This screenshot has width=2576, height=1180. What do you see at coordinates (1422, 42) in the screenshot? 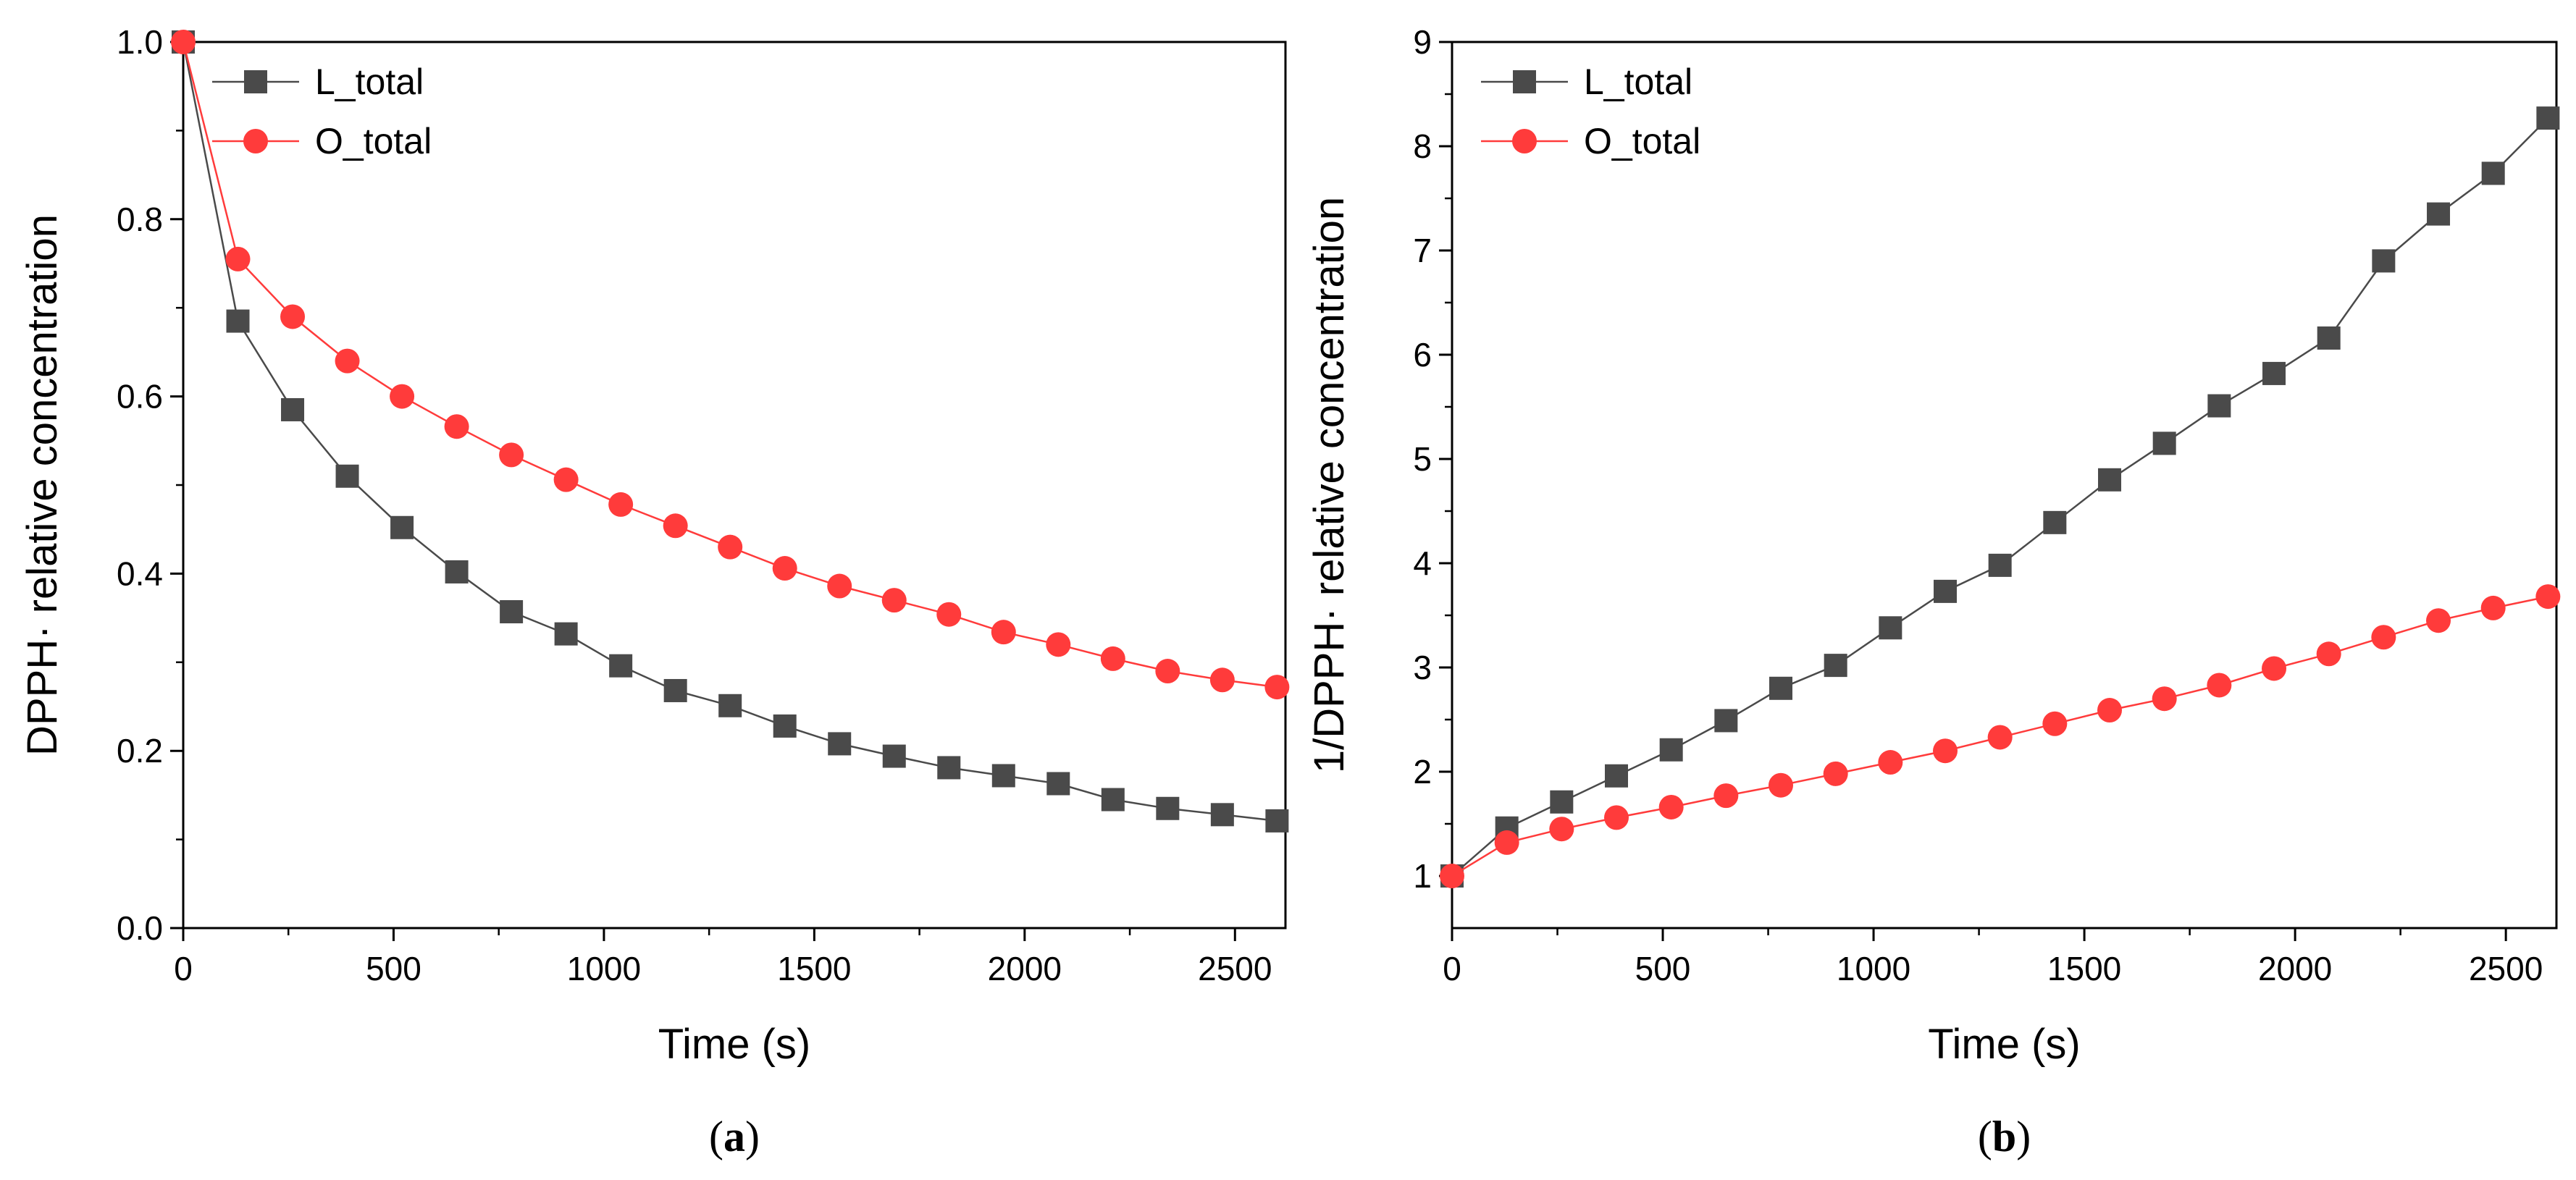
I see `y-tick-label: 9` at bounding box center [1422, 42].